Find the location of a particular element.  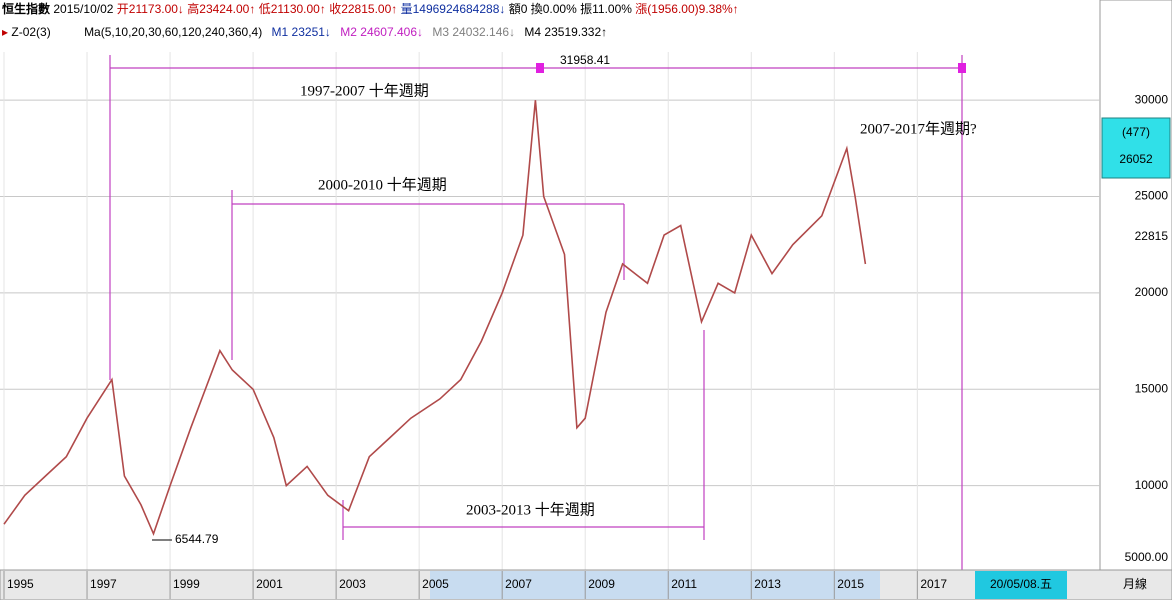

x-tick-label: 1995 is located at coordinates (20, 584).